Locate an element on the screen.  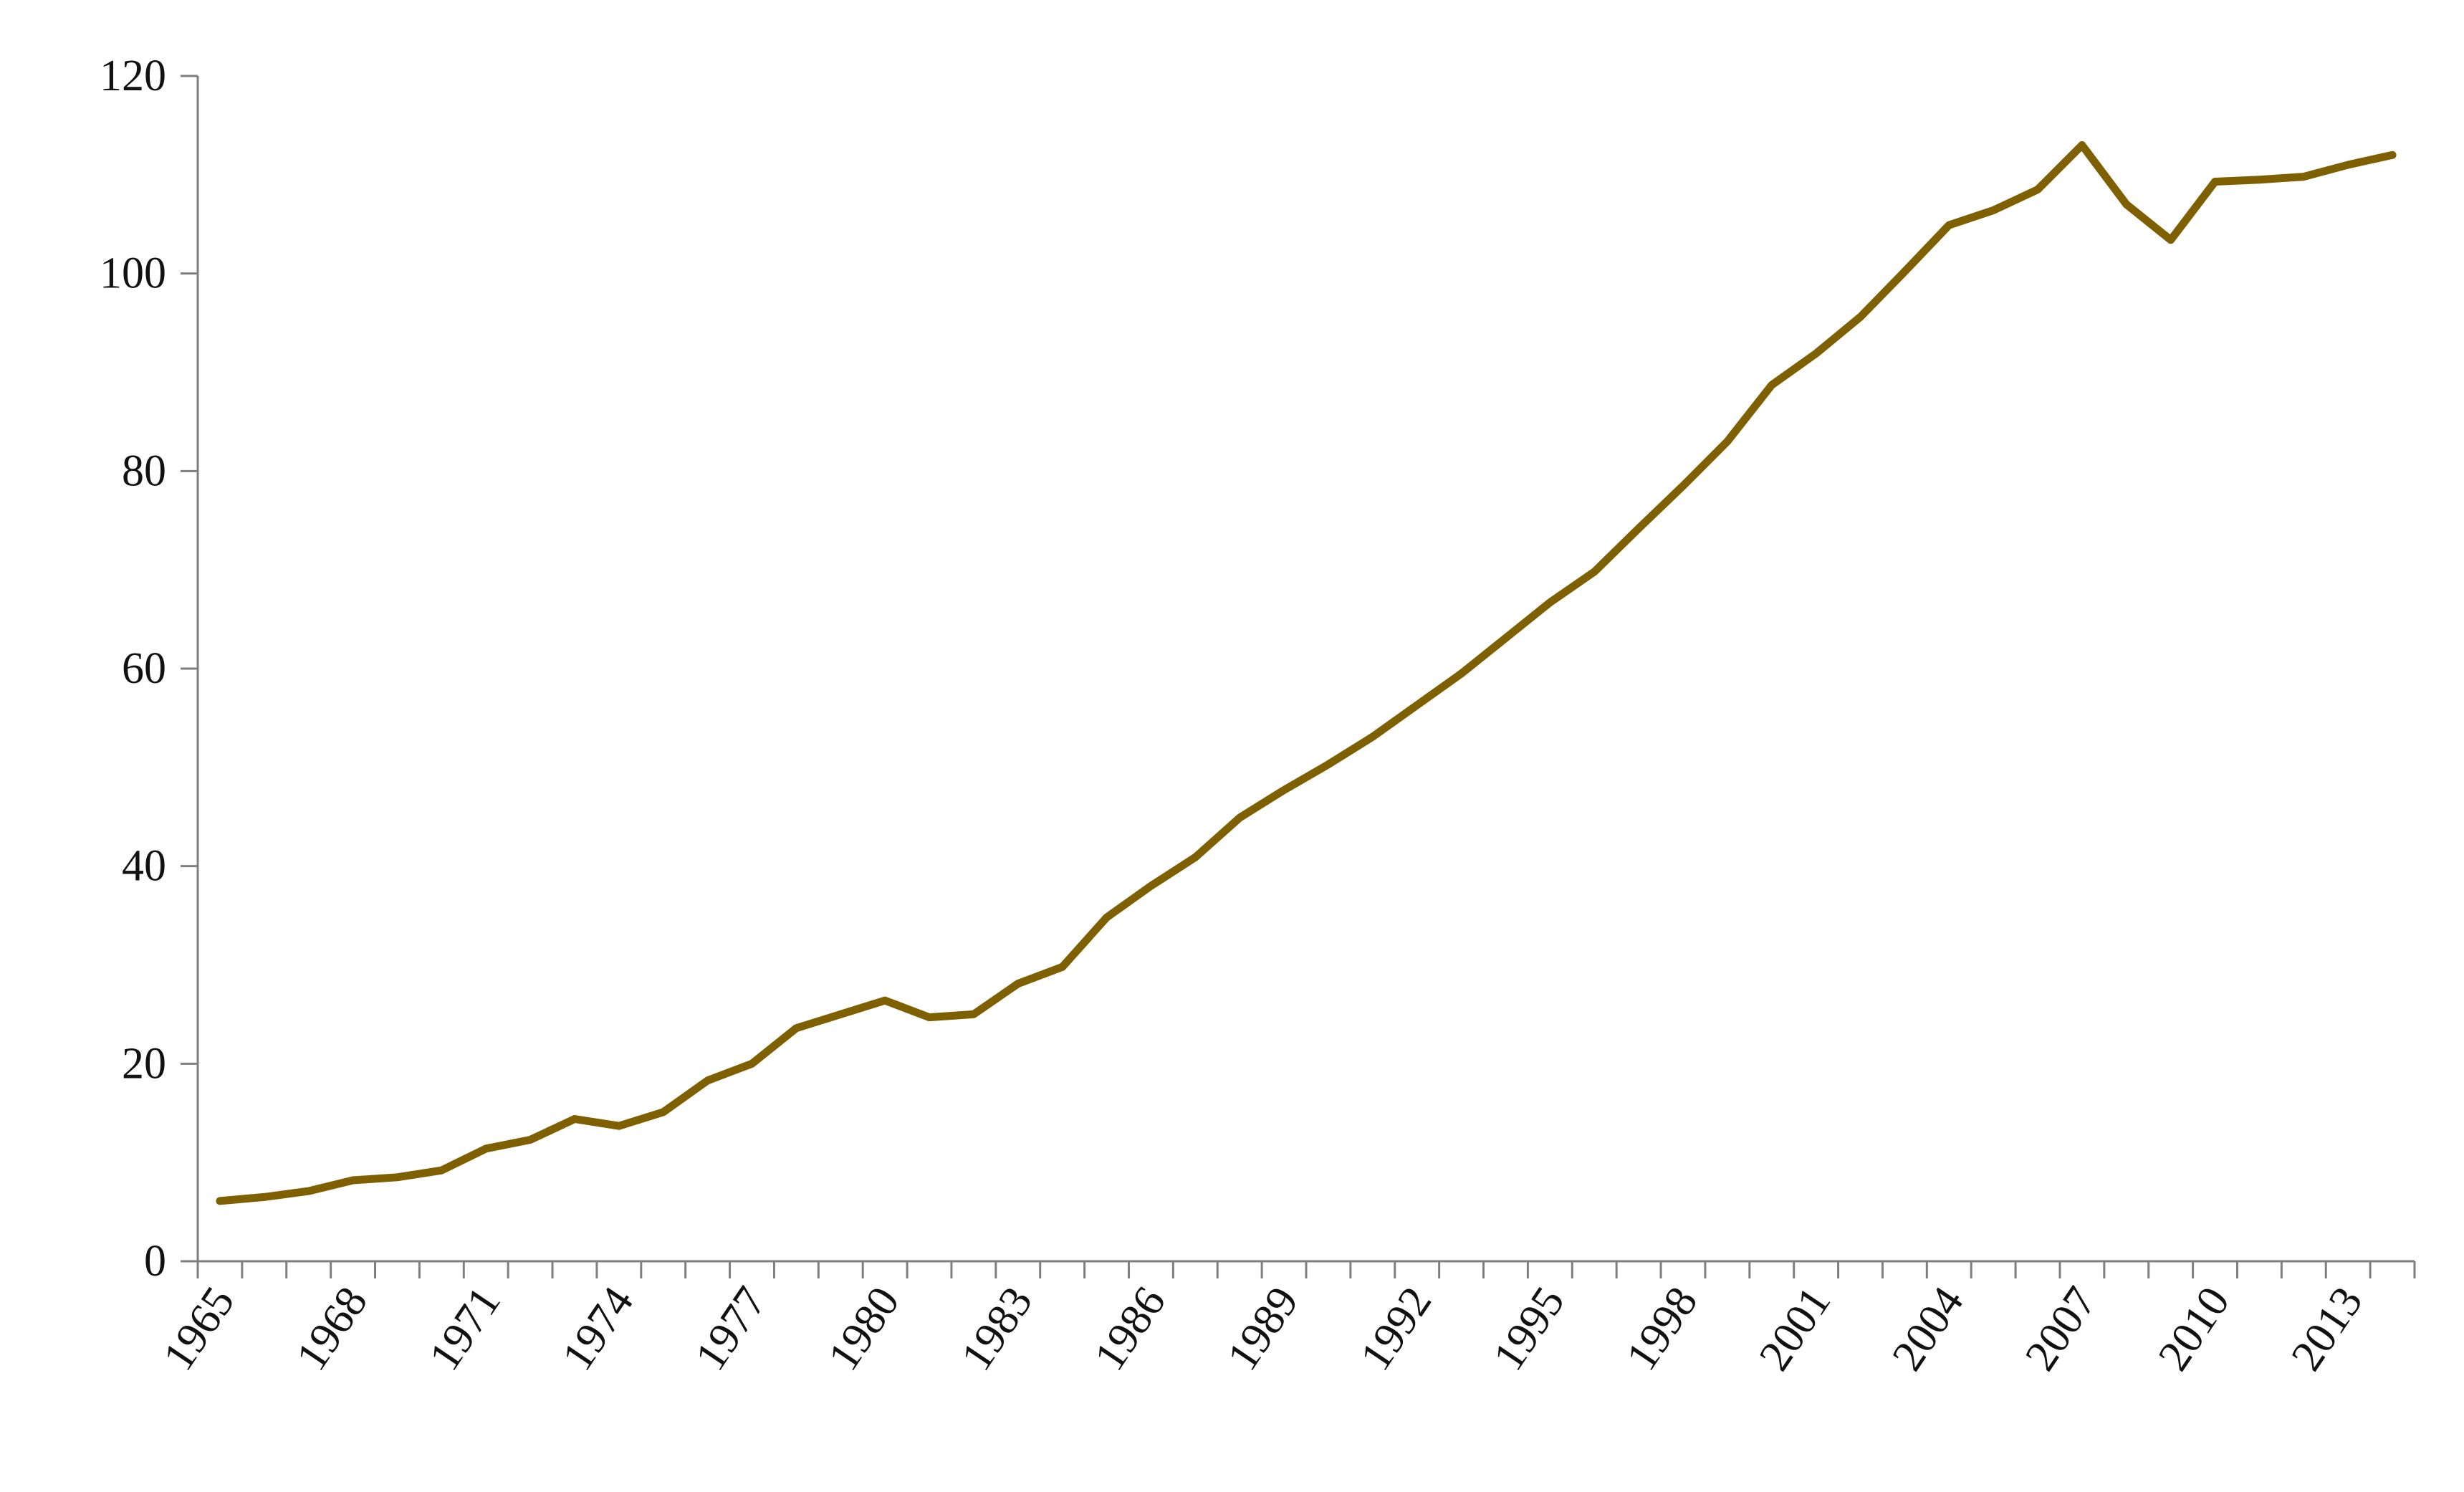
x-tick-label: 1965 is located at coordinates (199, 1328).